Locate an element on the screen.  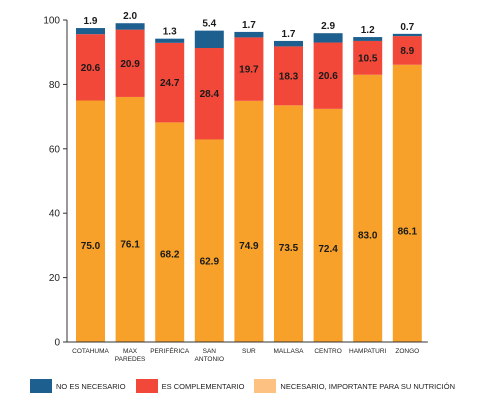
data-label: 28.4 is located at coordinates (210, 94).